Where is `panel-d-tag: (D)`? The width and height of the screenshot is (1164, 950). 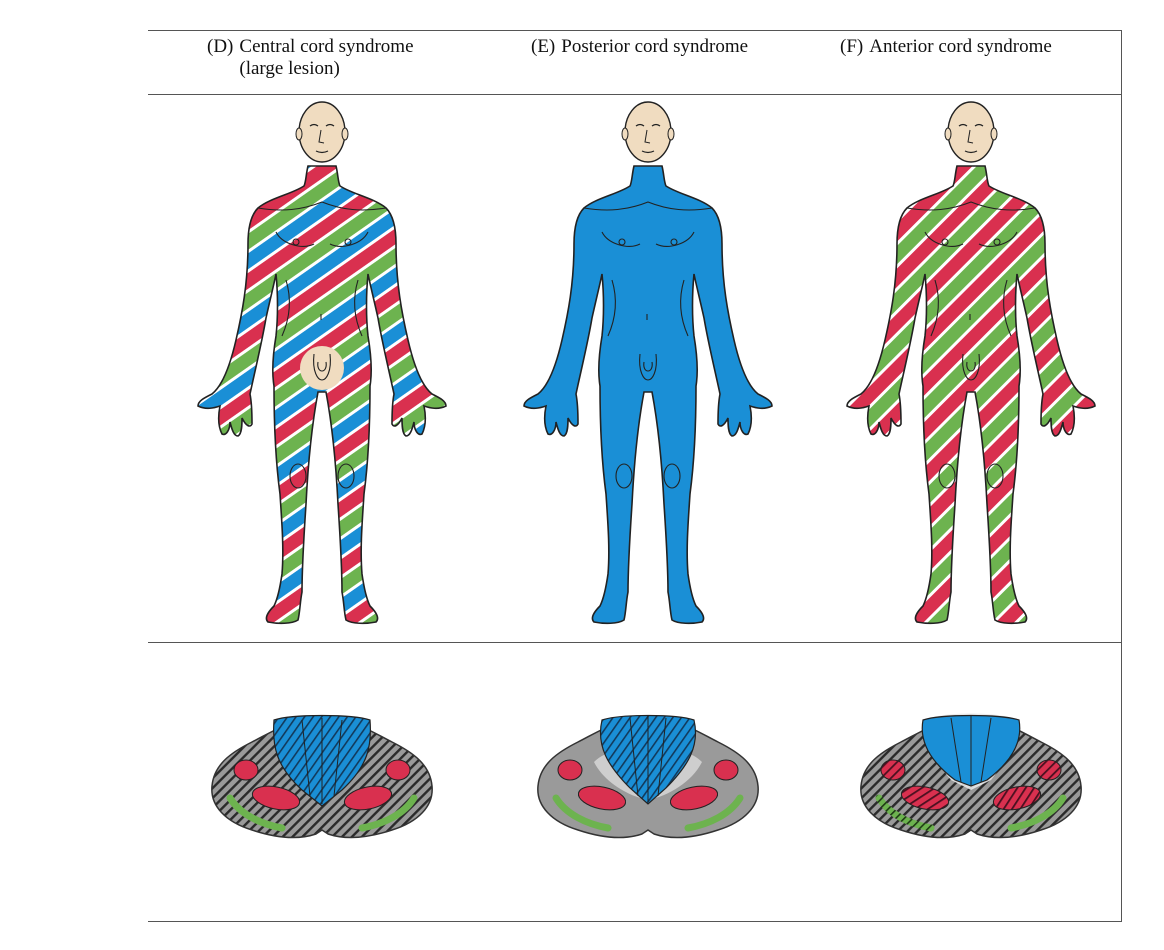
panel-d-tag: (D) is located at coordinates (220, 46).